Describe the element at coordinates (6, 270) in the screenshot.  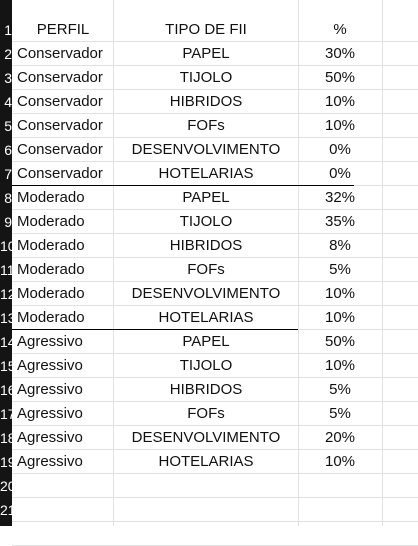
I see `row-number: 11` at that location.